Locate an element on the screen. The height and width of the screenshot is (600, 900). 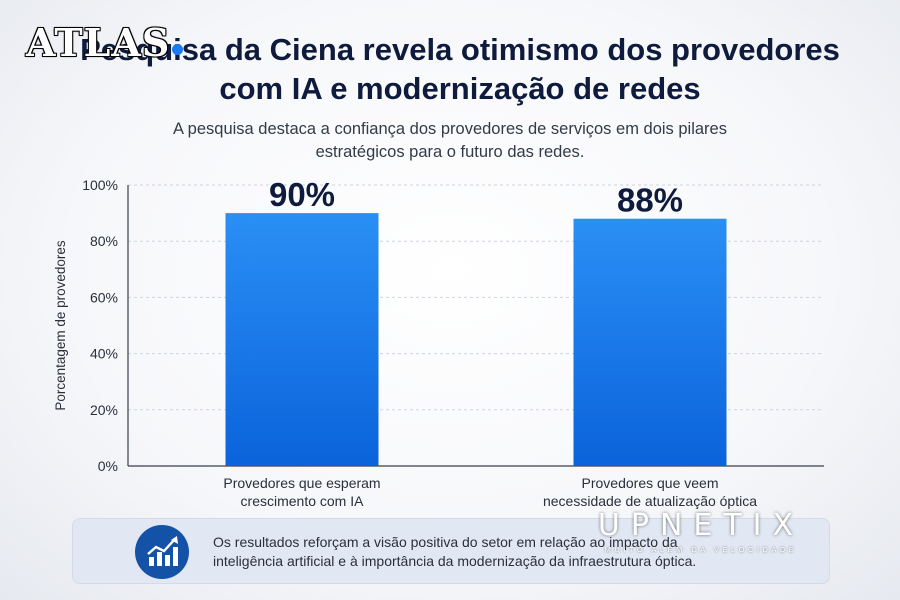
bar-value-label: 88% is located at coordinates (650, 200).